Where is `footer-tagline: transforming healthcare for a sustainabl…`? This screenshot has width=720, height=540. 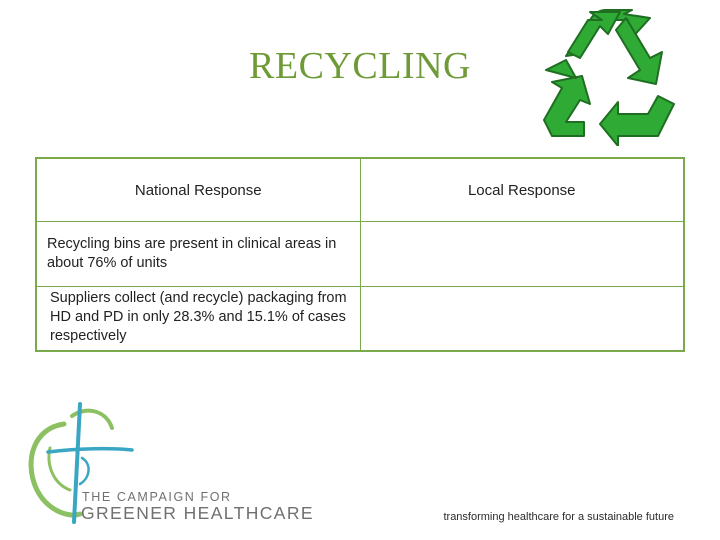 footer-tagline: transforming healthcare for a sustainabl… is located at coordinates (558, 517).